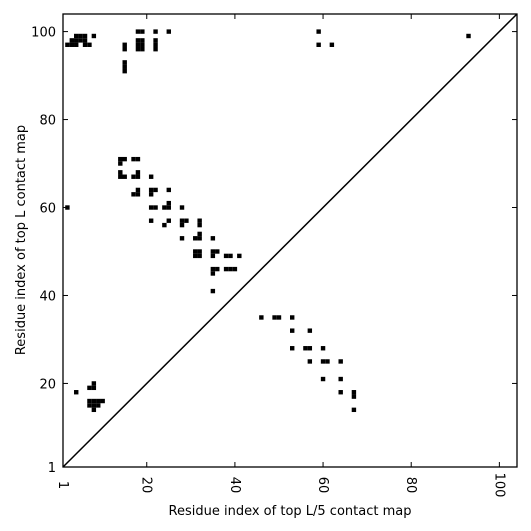  Describe the element at coordinates (43, 33) in the screenshot. I see `y-tick-label: 100` at that location.